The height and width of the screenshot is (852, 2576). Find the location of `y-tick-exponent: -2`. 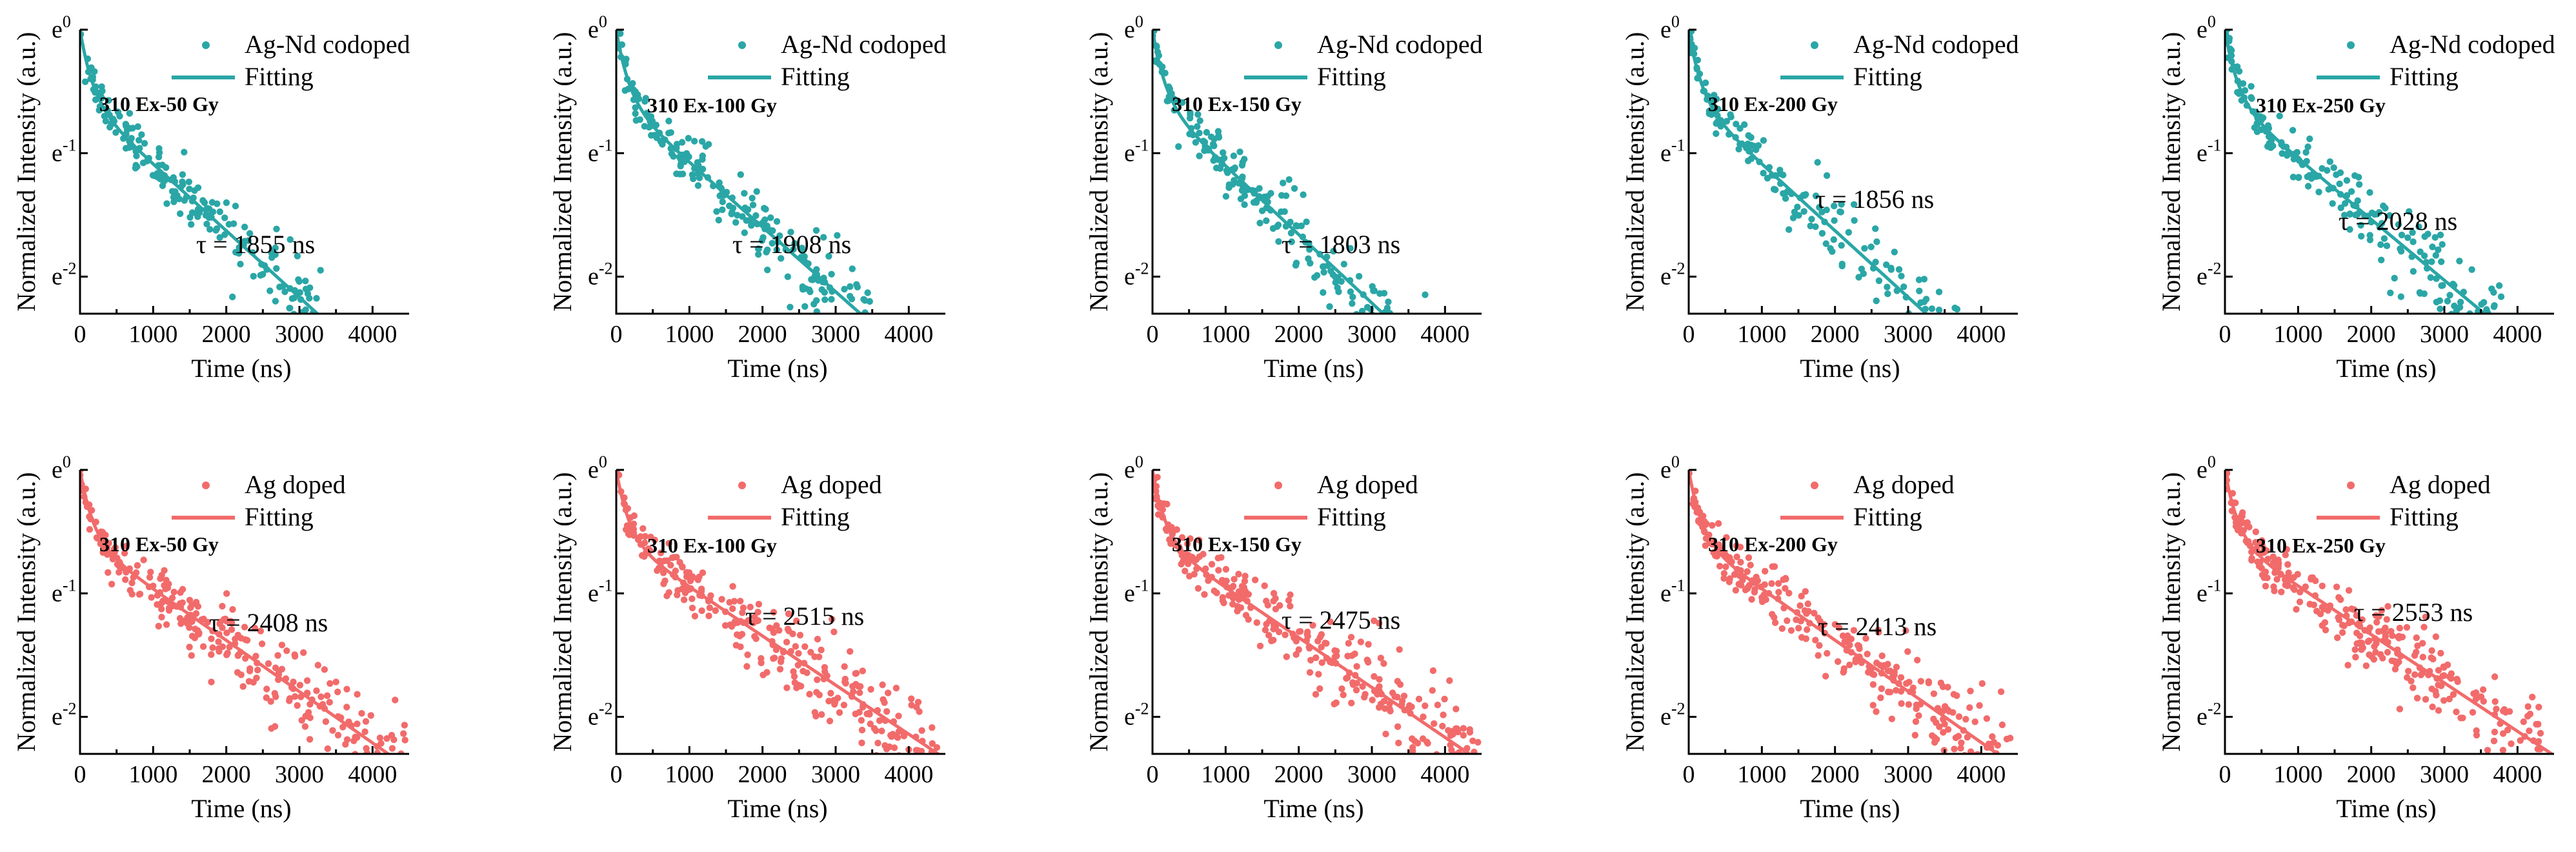

y-tick-exponent: -2 is located at coordinates (606, 709).